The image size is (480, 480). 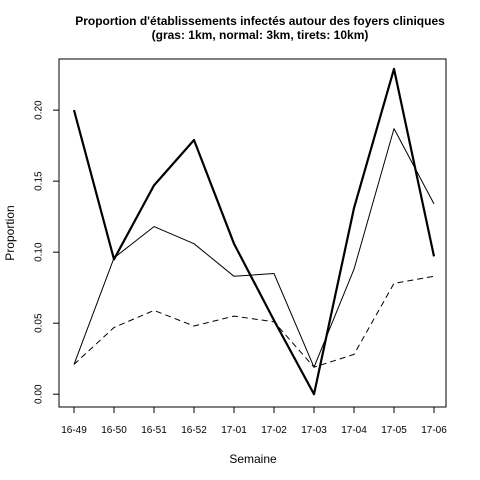 I want to click on x-axis-label: Semaine, so click(x=253, y=459).